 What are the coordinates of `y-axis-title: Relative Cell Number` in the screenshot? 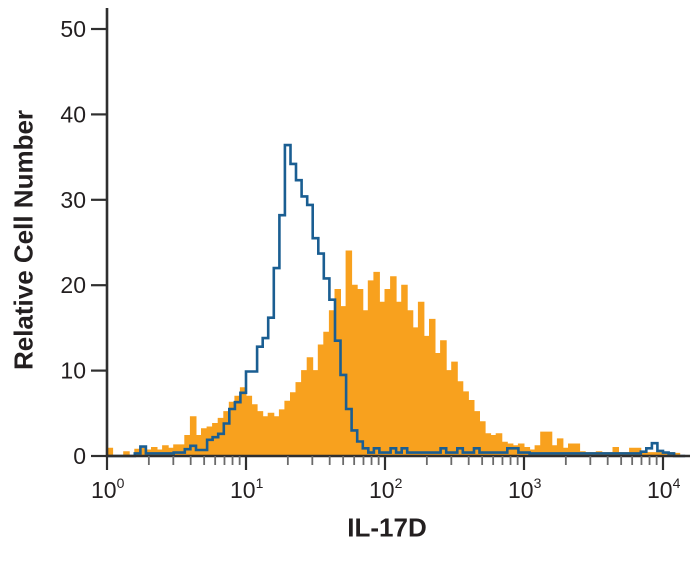 It's located at (23, 240).